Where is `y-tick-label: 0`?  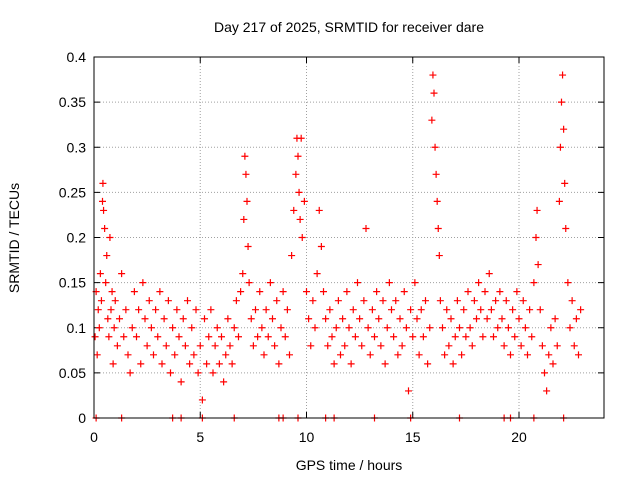 y-tick-label: 0 is located at coordinates (82, 418).